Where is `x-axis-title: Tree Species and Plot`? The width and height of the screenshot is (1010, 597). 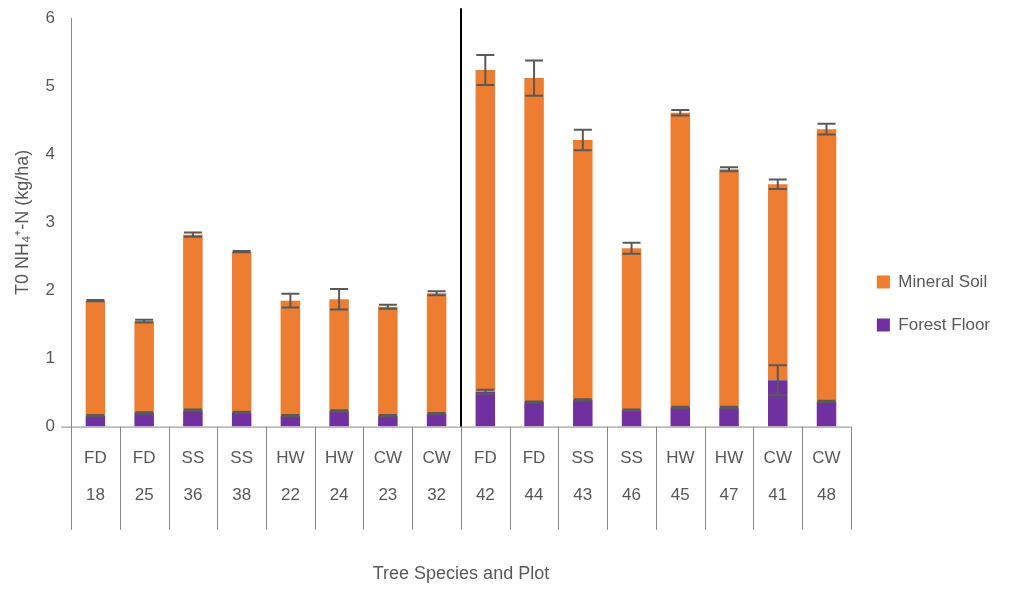
x-axis-title: Tree Species and Plot is located at coordinates (461, 573).